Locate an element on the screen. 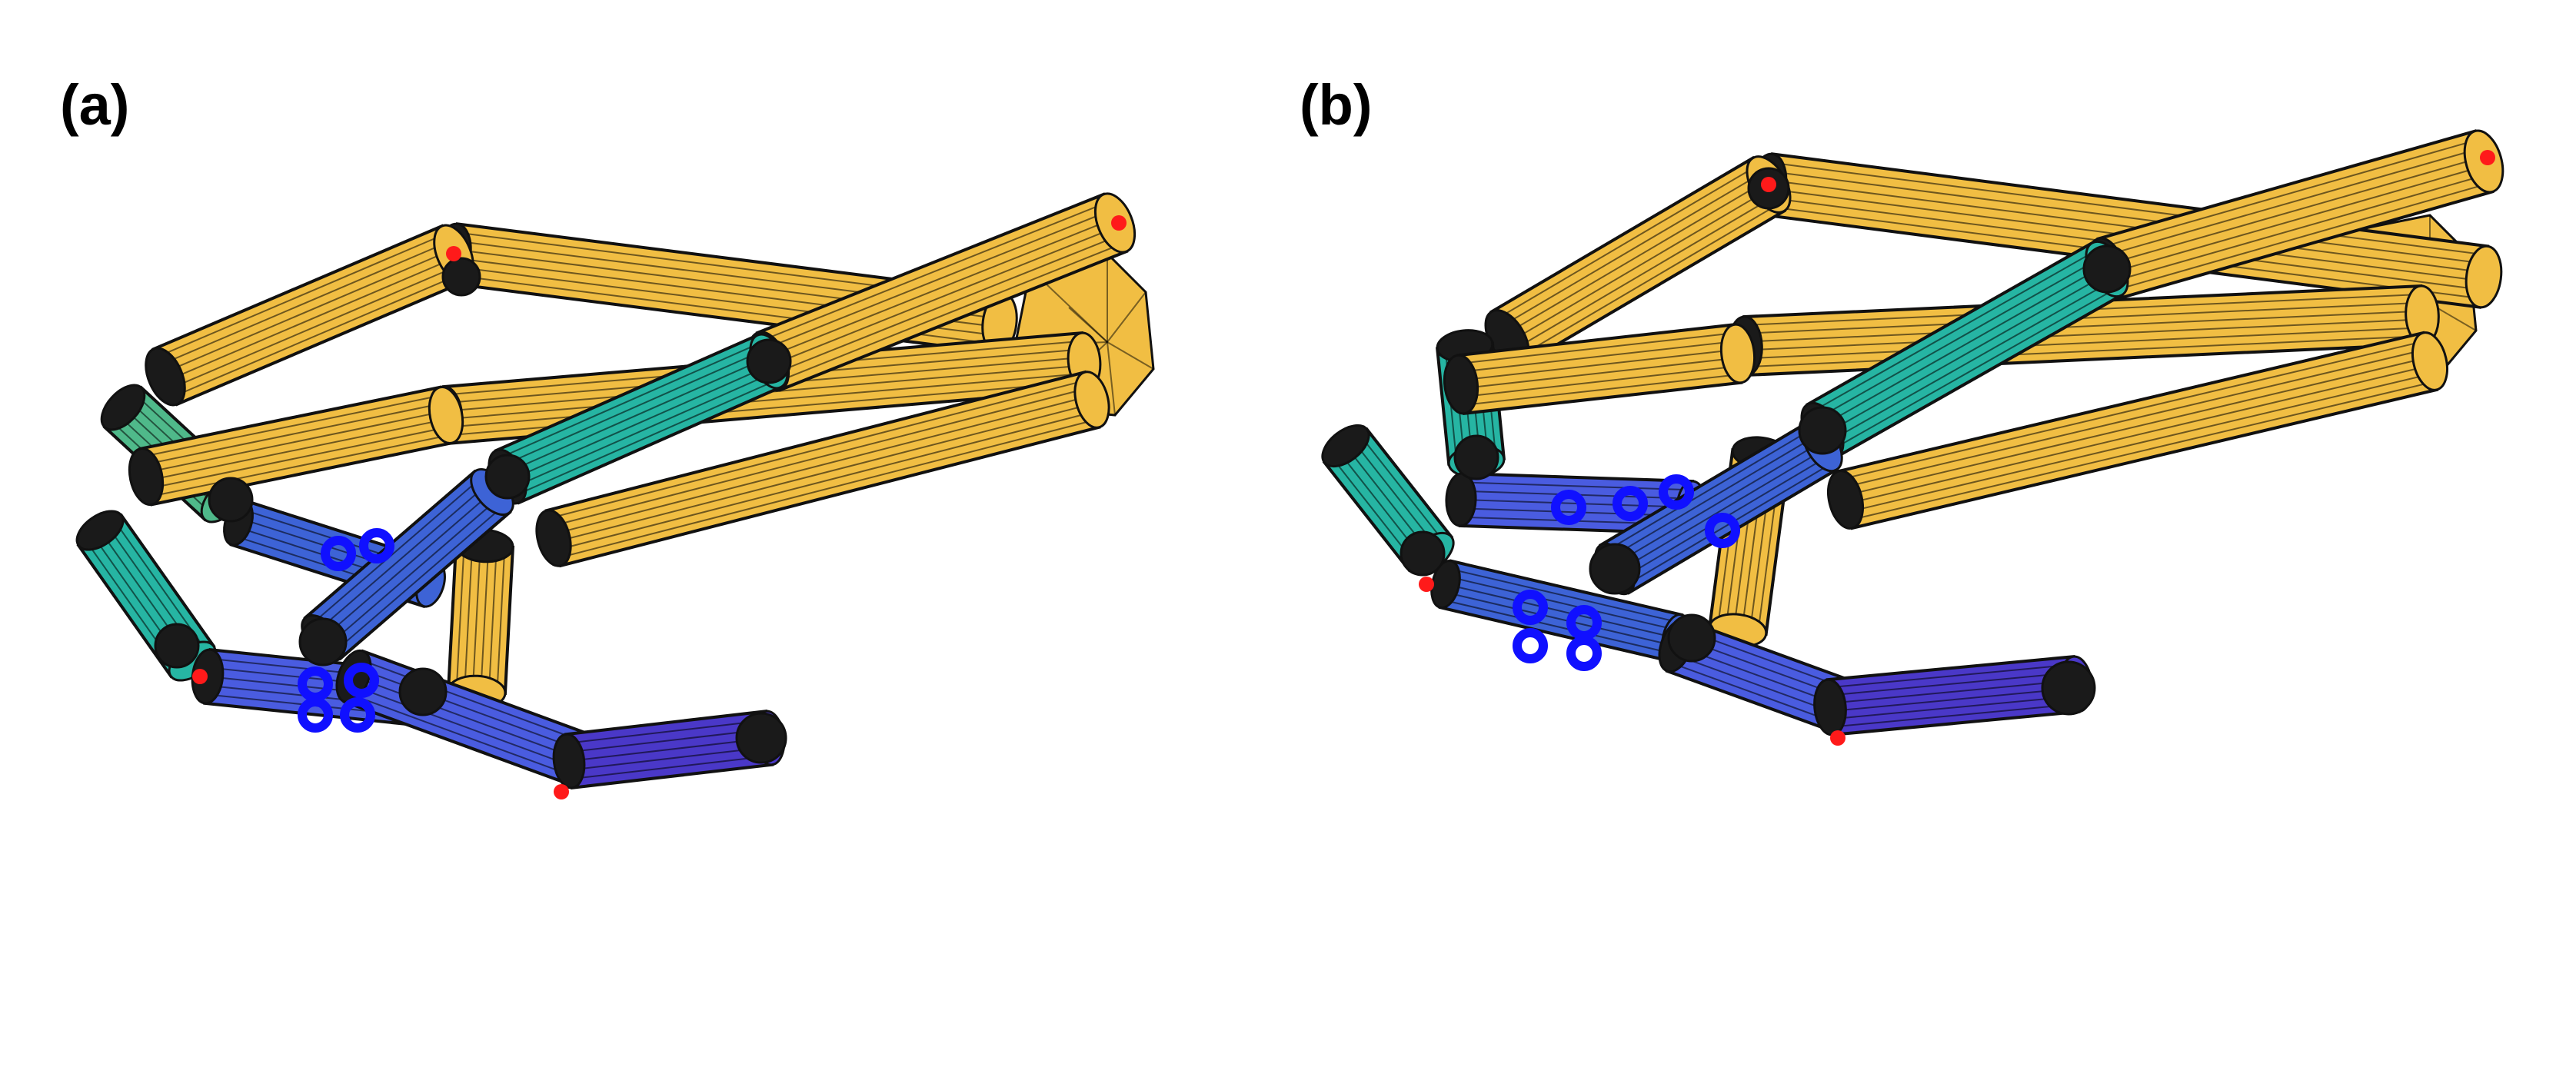  little-proximal is located at coordinates (310, 315).